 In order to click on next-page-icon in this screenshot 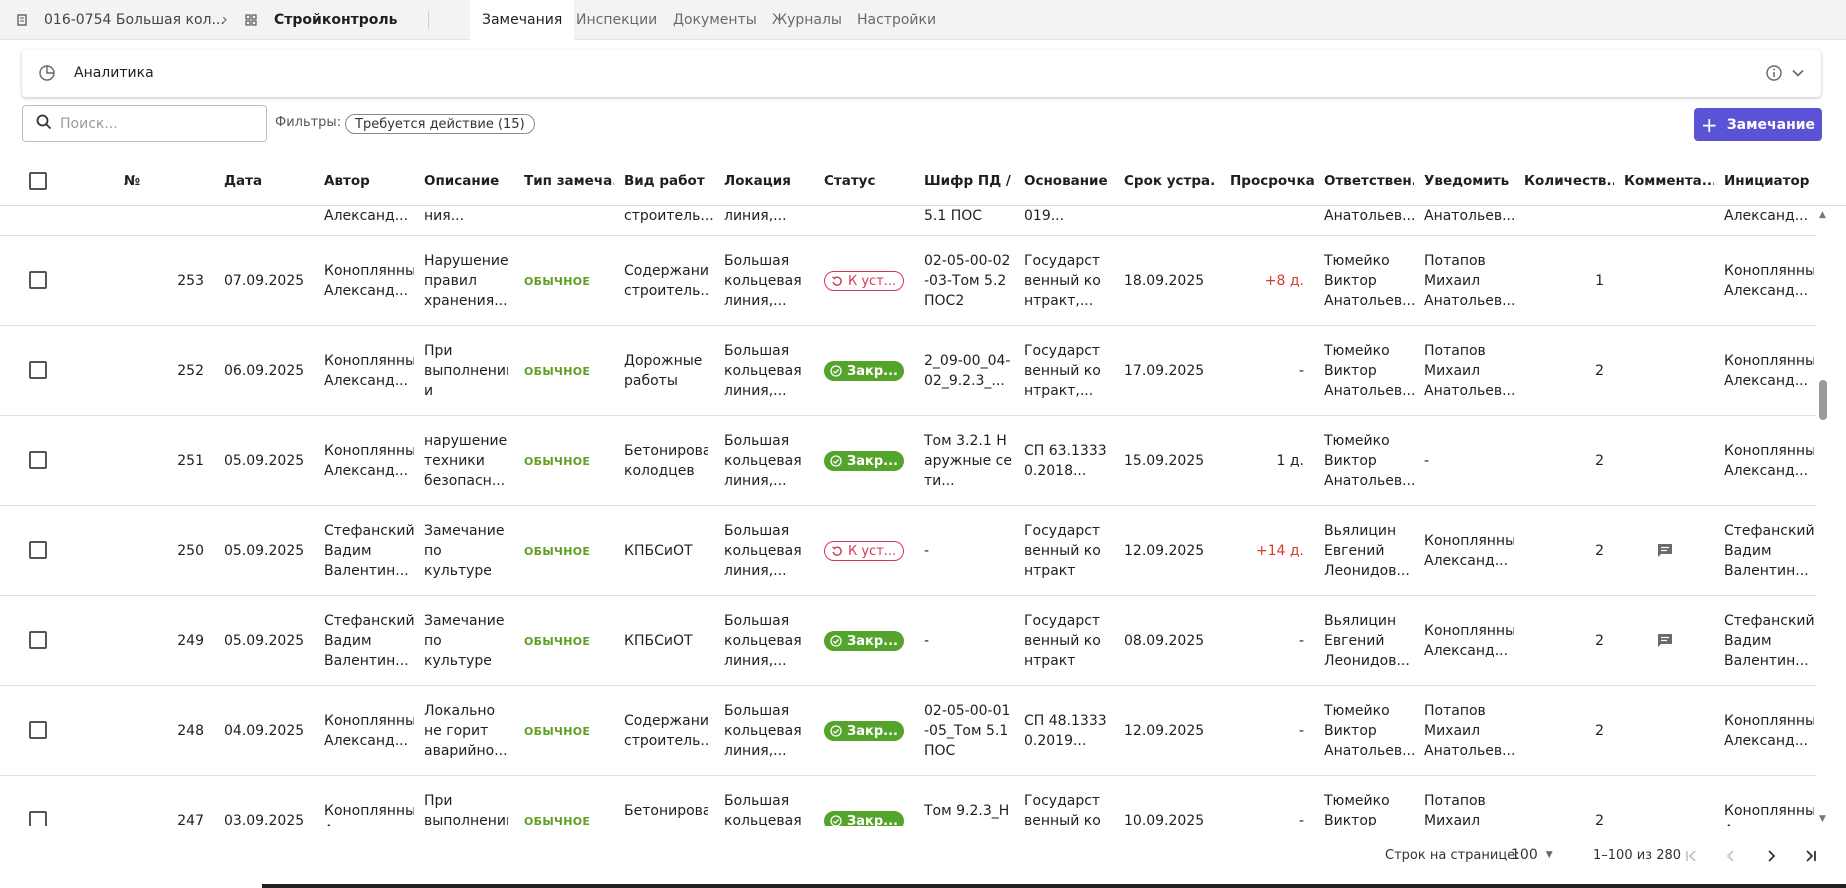, I will do `click(1771, 856)`.